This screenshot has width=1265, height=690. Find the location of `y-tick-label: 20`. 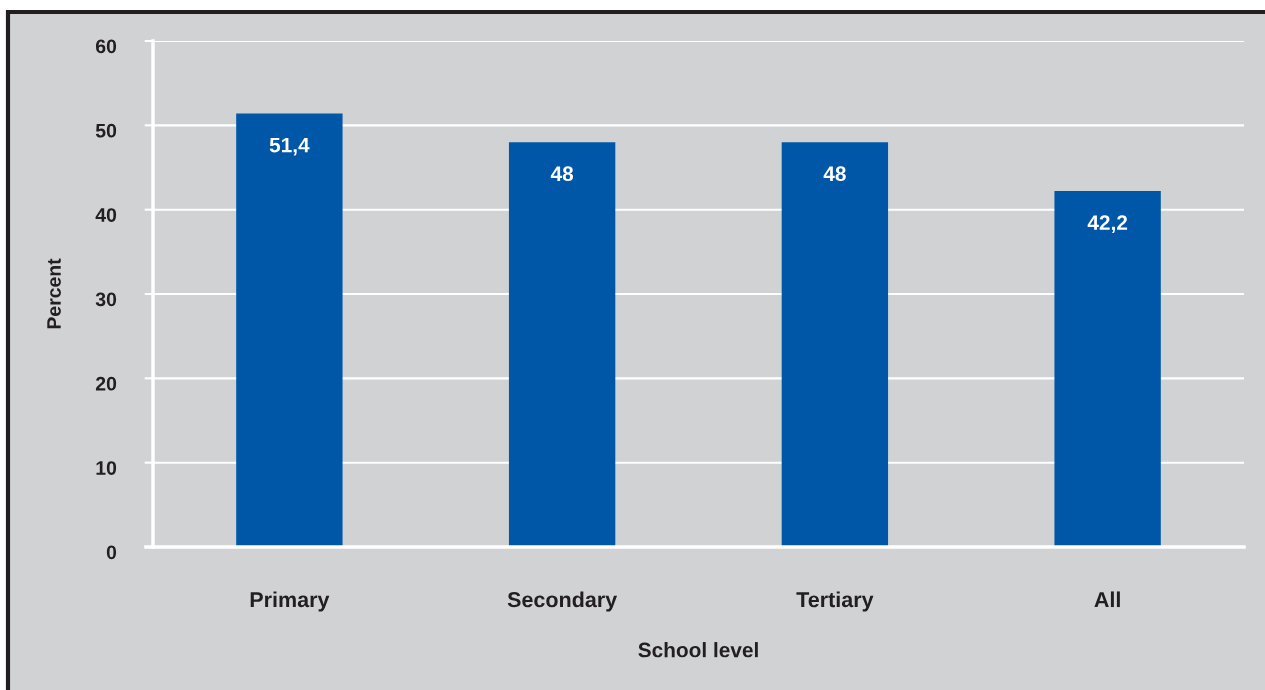

y-tick-label: 20 is located at coordinates (106, 383).